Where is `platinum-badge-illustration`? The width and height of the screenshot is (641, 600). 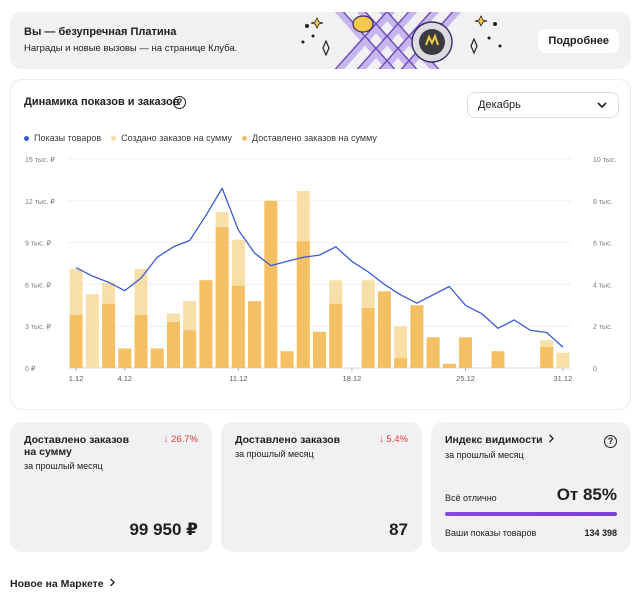
platinum-badge-illustration is located at coordinates (401, 40).